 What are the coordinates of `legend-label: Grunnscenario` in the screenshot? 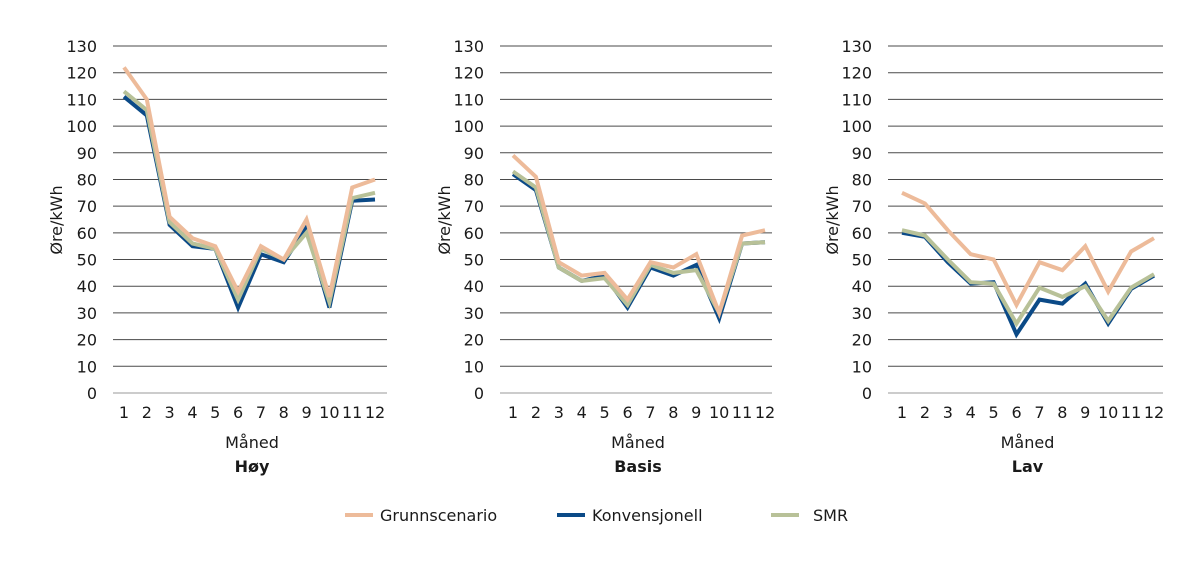 It's located at (438, 515).